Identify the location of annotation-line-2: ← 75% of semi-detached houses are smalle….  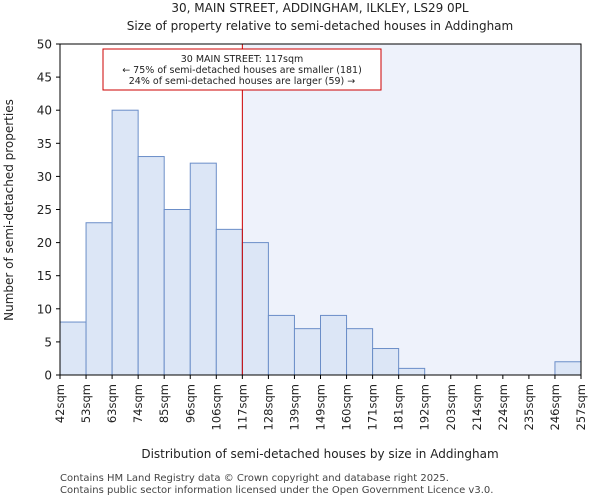
(242, 70).